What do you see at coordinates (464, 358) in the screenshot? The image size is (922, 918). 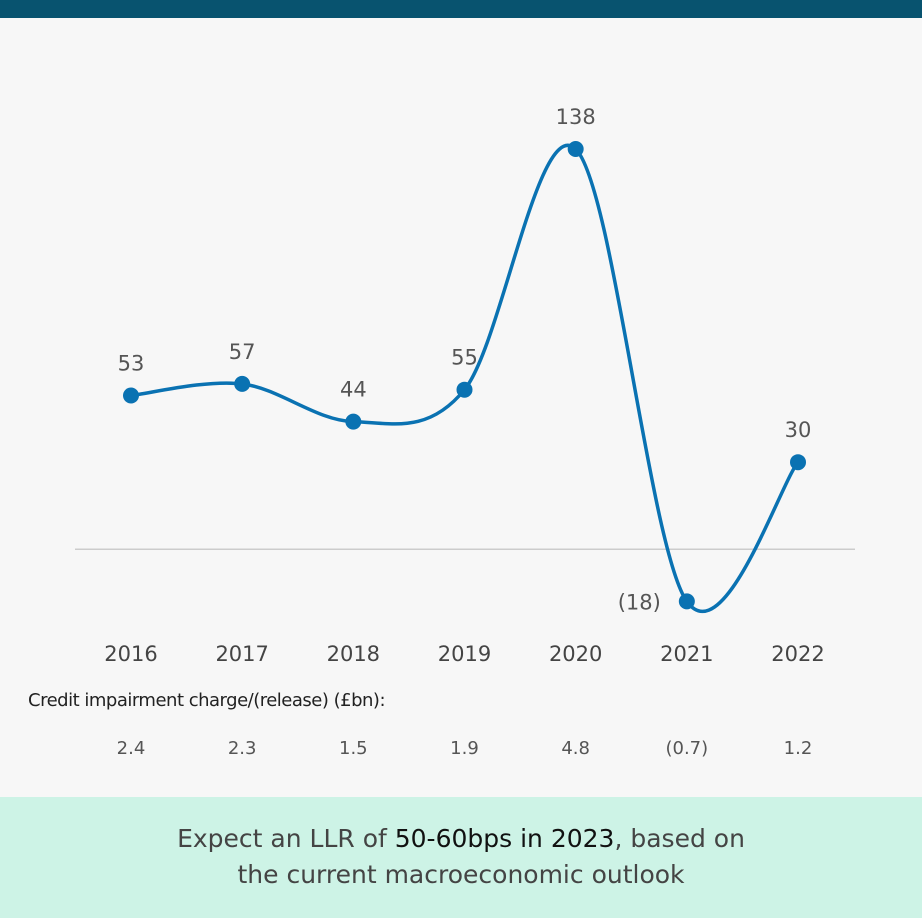 I see `point-label-2019: 55` at bounding box center [464, 358].